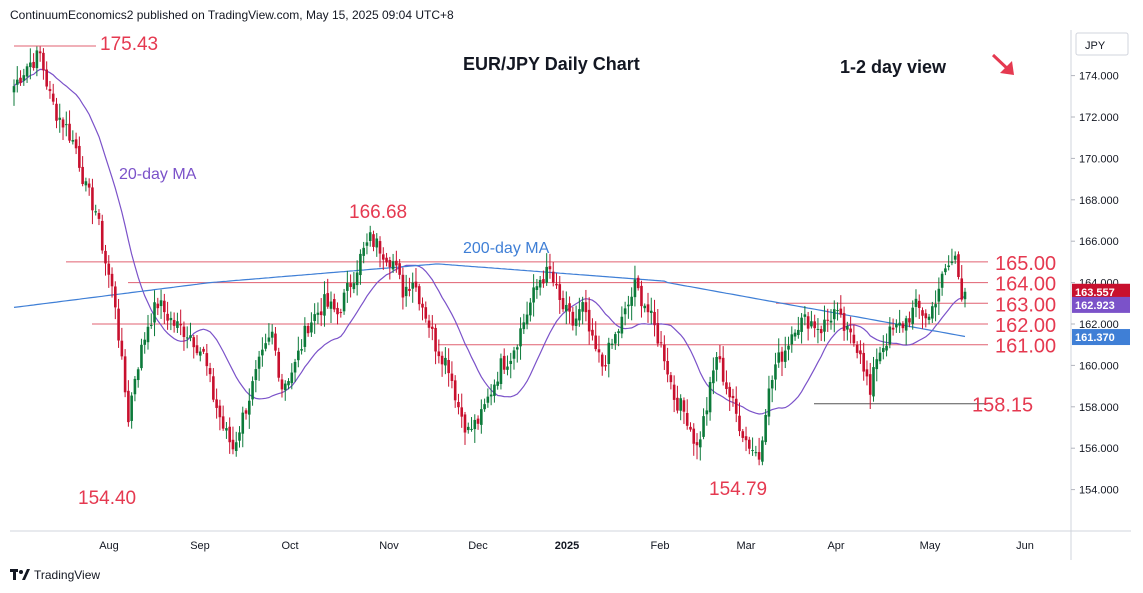  I want to click on y-tick-label: 168.000, so click(1099, 201).